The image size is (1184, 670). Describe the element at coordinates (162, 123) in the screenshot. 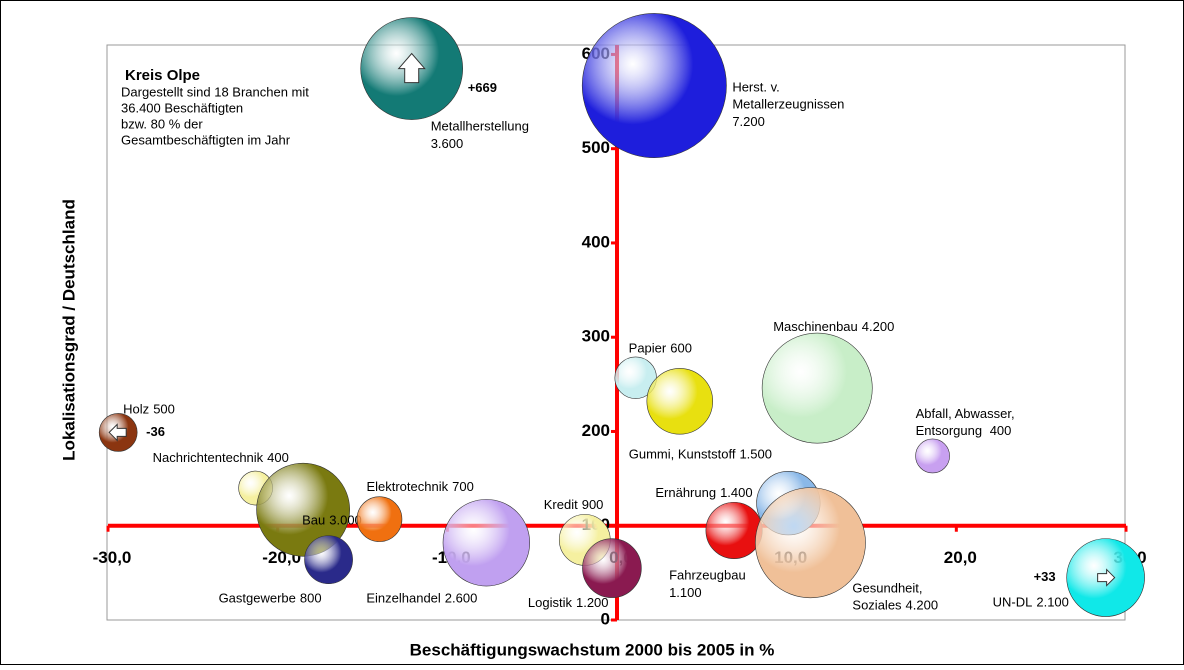

I see `info-line: bzw. 80 % der` at that location.